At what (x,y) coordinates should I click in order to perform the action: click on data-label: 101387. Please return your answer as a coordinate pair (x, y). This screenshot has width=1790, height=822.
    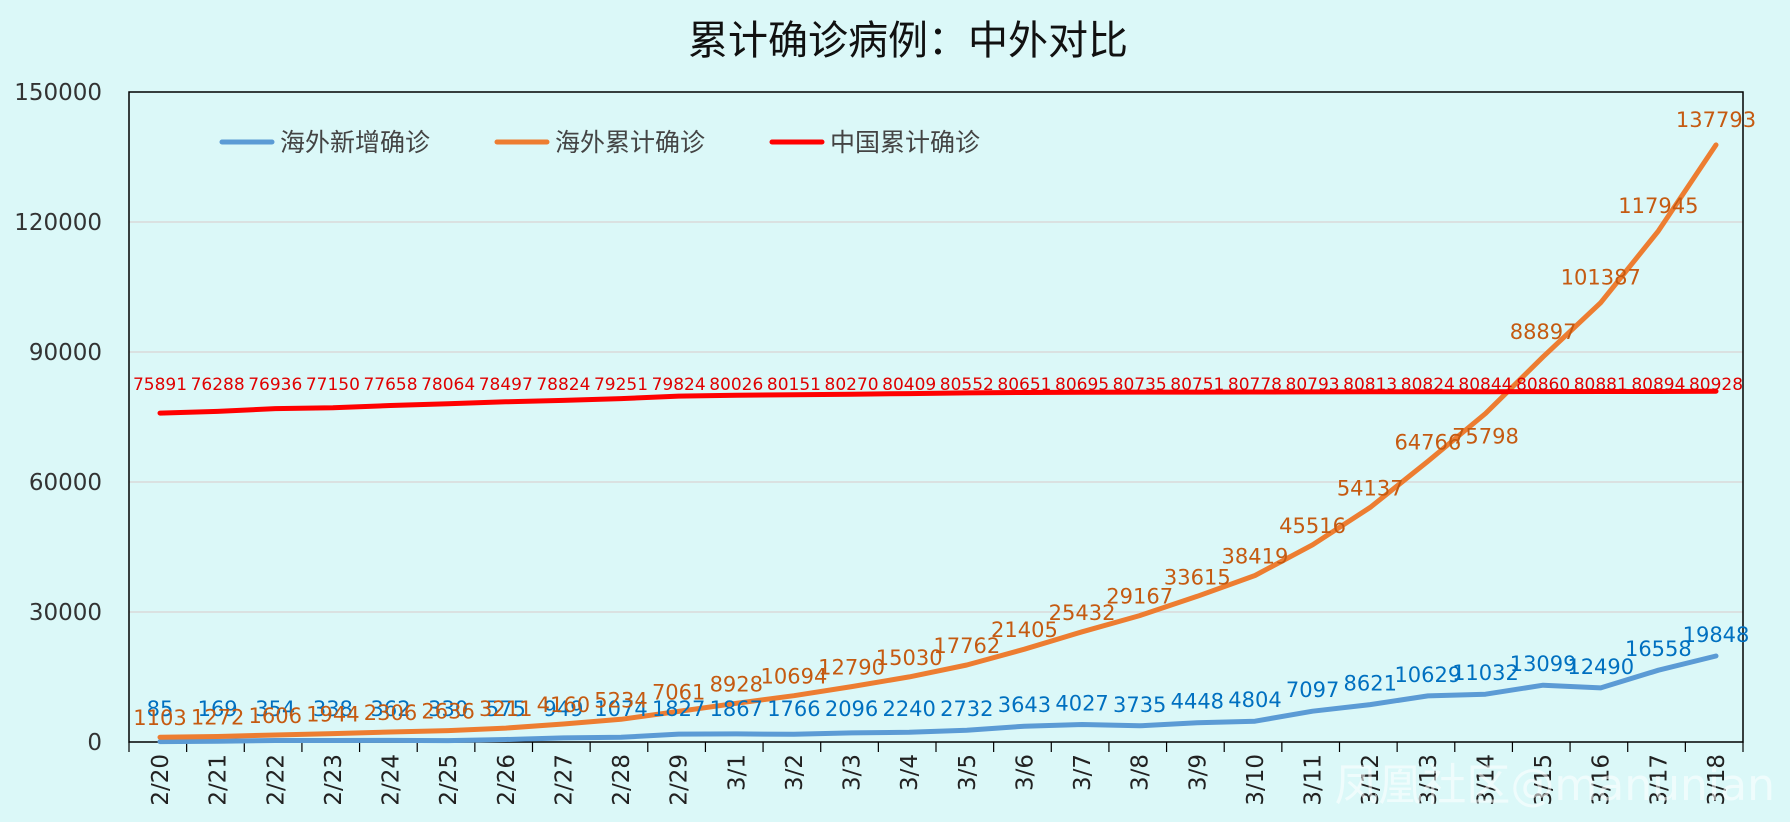
    Looking at the image, I should click on (1601, 278).